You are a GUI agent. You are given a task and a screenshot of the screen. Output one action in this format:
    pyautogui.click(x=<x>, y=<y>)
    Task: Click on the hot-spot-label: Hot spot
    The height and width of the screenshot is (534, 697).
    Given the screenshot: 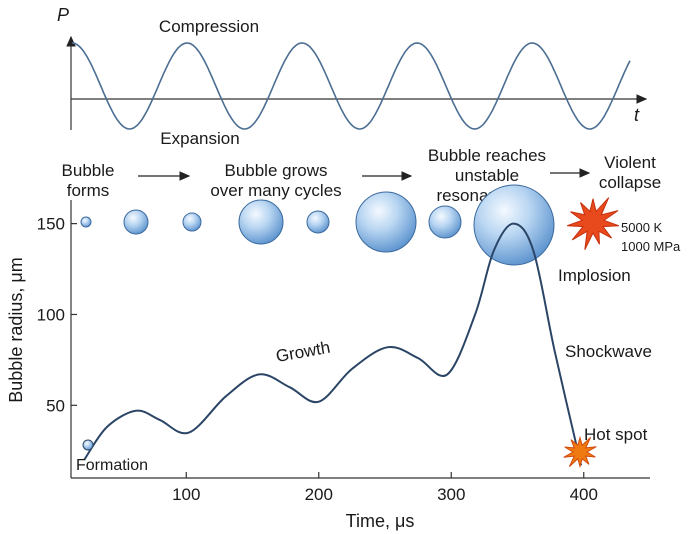 What is the action you would take?
    pyautogui.click(x=616, y=434)
    